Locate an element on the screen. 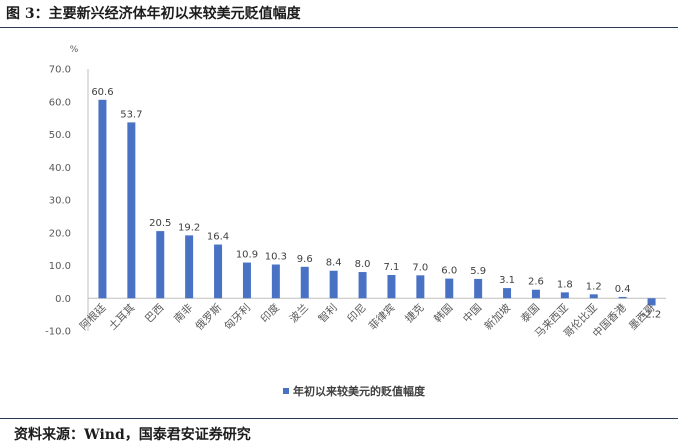 This screenshot has width=678, height=446. category-label: 印度 is located at coordinates (270, 313).